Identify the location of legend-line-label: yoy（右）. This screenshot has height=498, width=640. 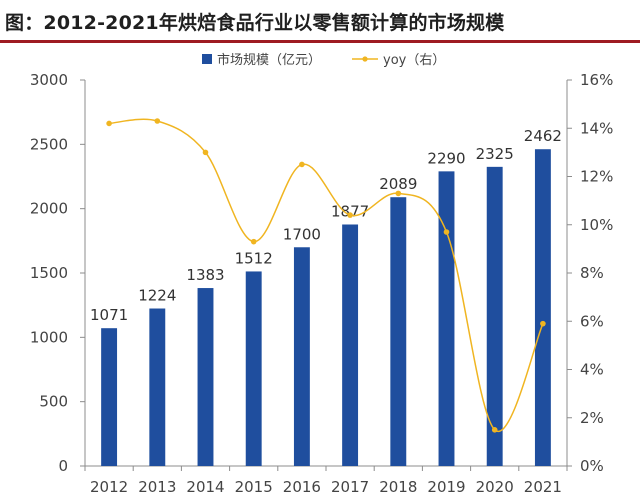
(414, 60).